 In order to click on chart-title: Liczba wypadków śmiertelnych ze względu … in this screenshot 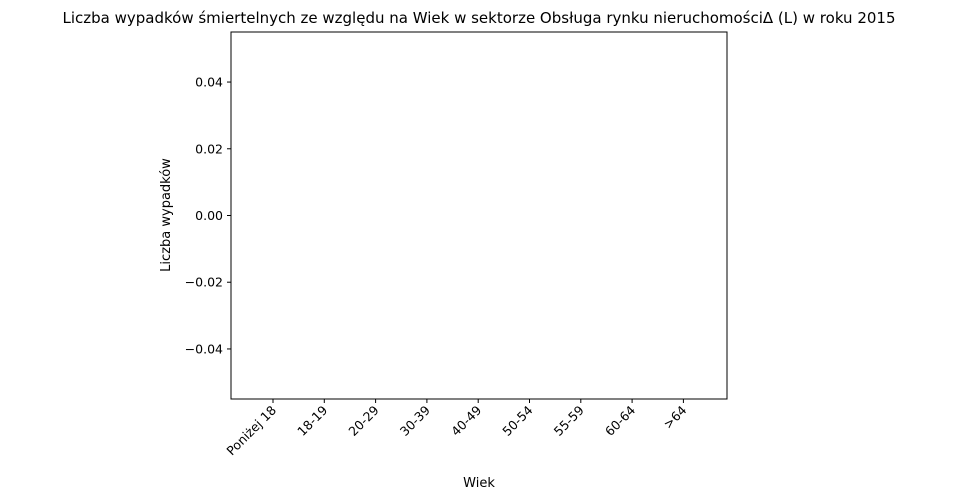, I will do `click(478, 18)`.